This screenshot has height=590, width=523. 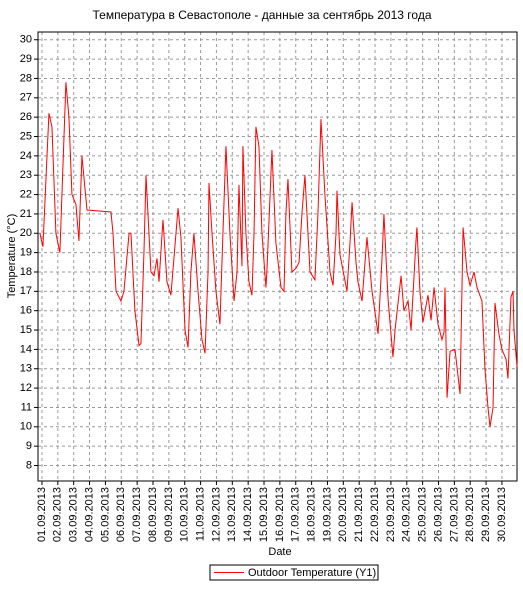 What do you see at coordinates (121, 514) in the screenshot?
I see `x-tick-label: 06.09.2013` at bounding box center [121, 514].